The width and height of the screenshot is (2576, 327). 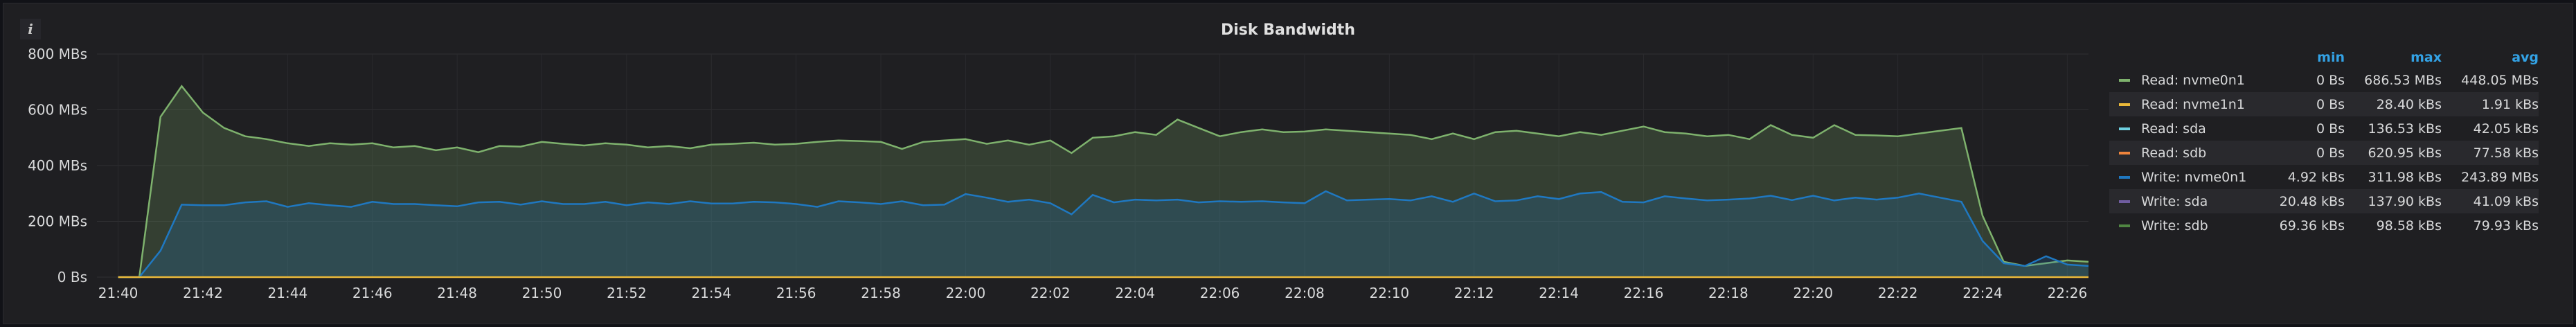 I want to click on x-tick-label: 22:20, so click(x=1813, y=293).